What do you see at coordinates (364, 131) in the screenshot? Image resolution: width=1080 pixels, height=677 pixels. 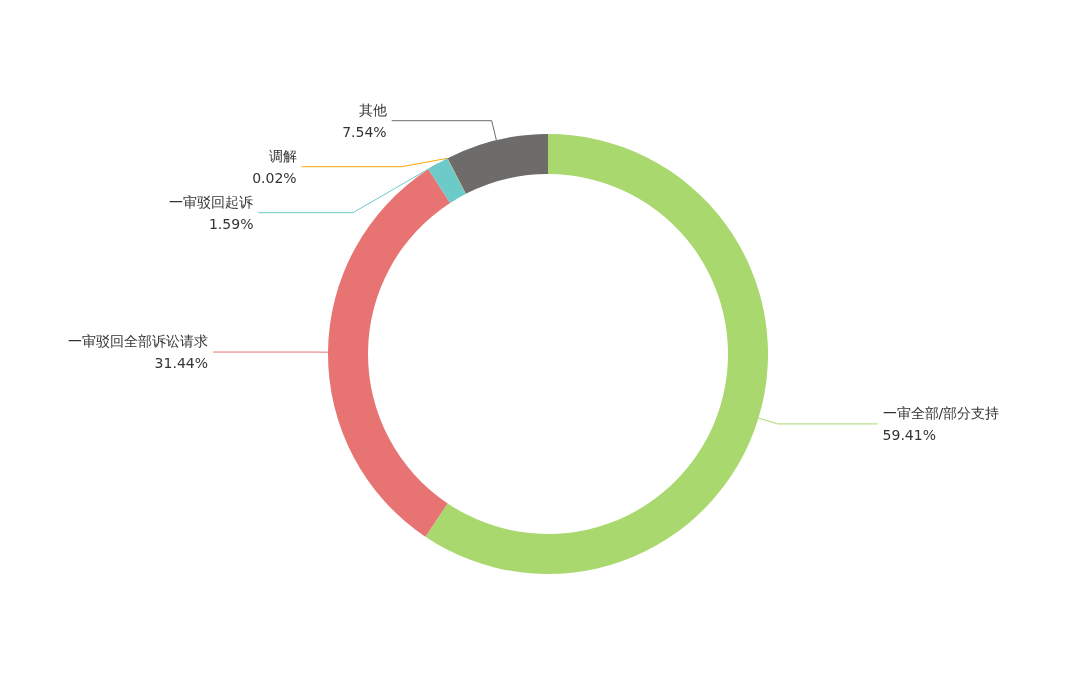 I see `data-label: 7.54%` at bounding box center [364, 131].